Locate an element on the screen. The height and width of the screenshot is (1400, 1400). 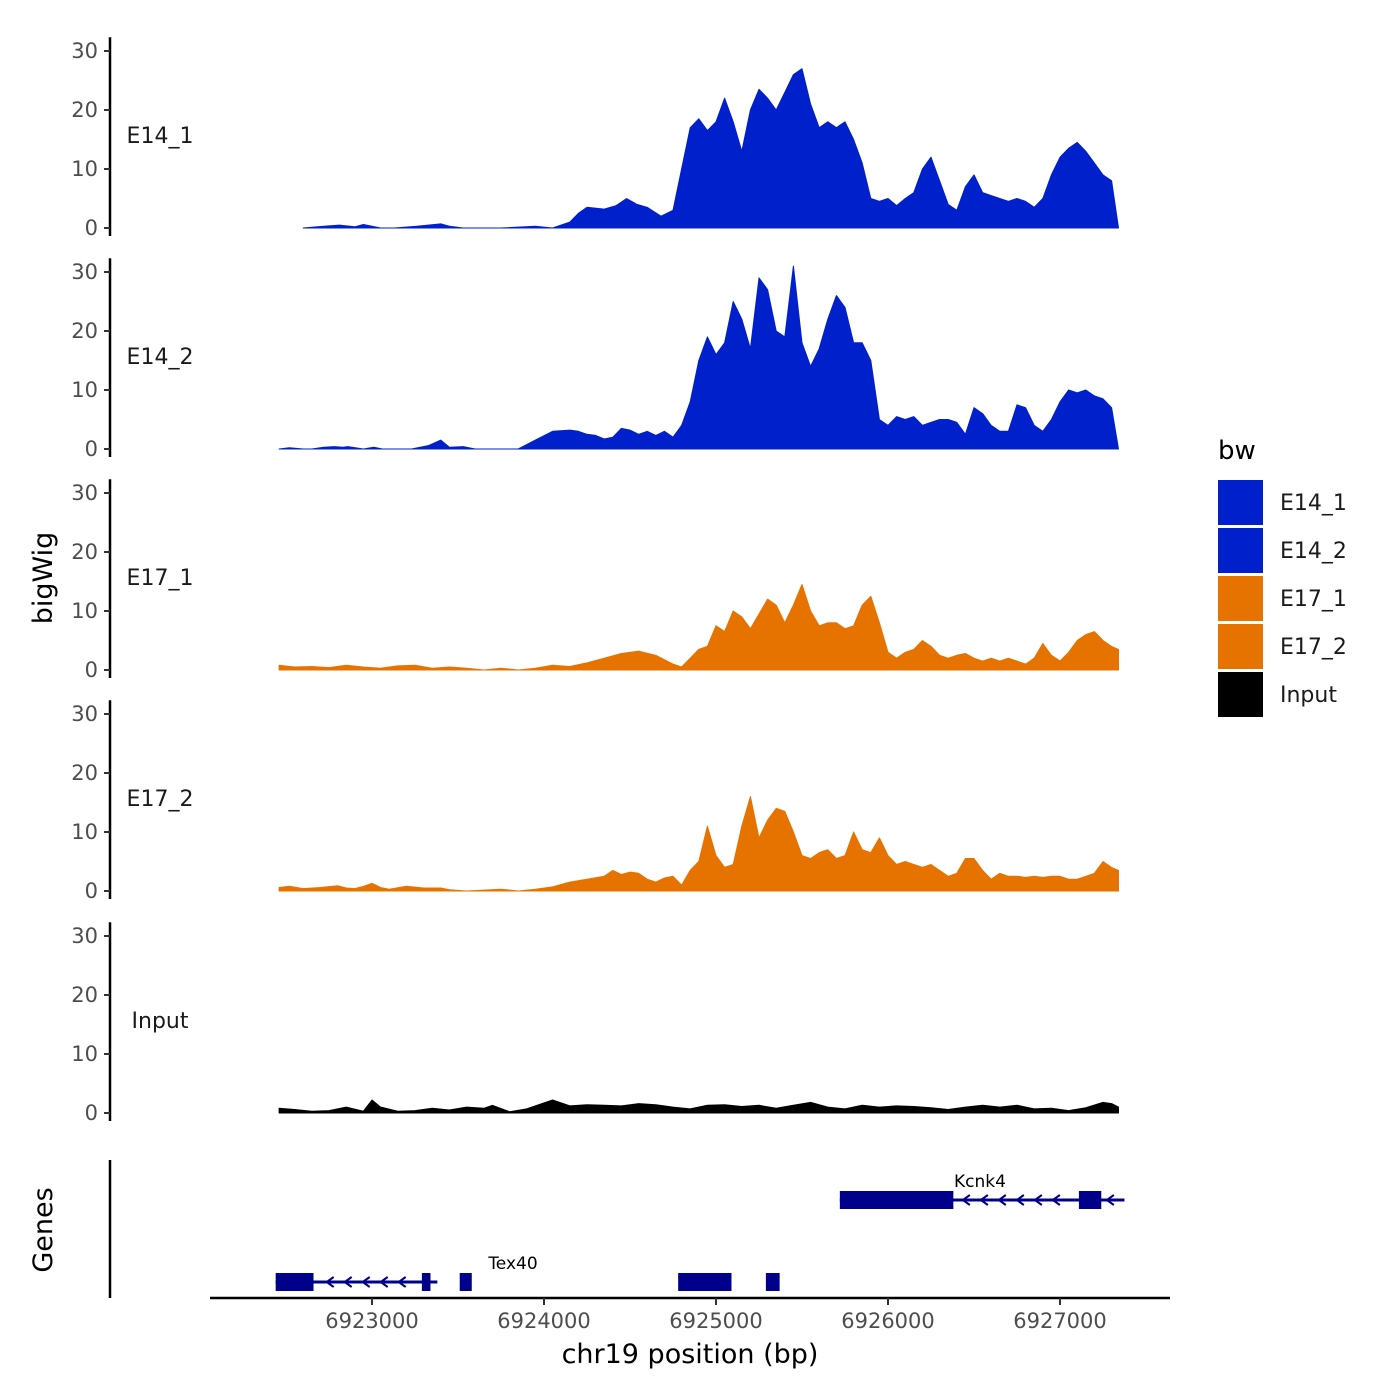
track-e14-2: 0 10 20 30 E14_2 is located at coordinates (595, 359).